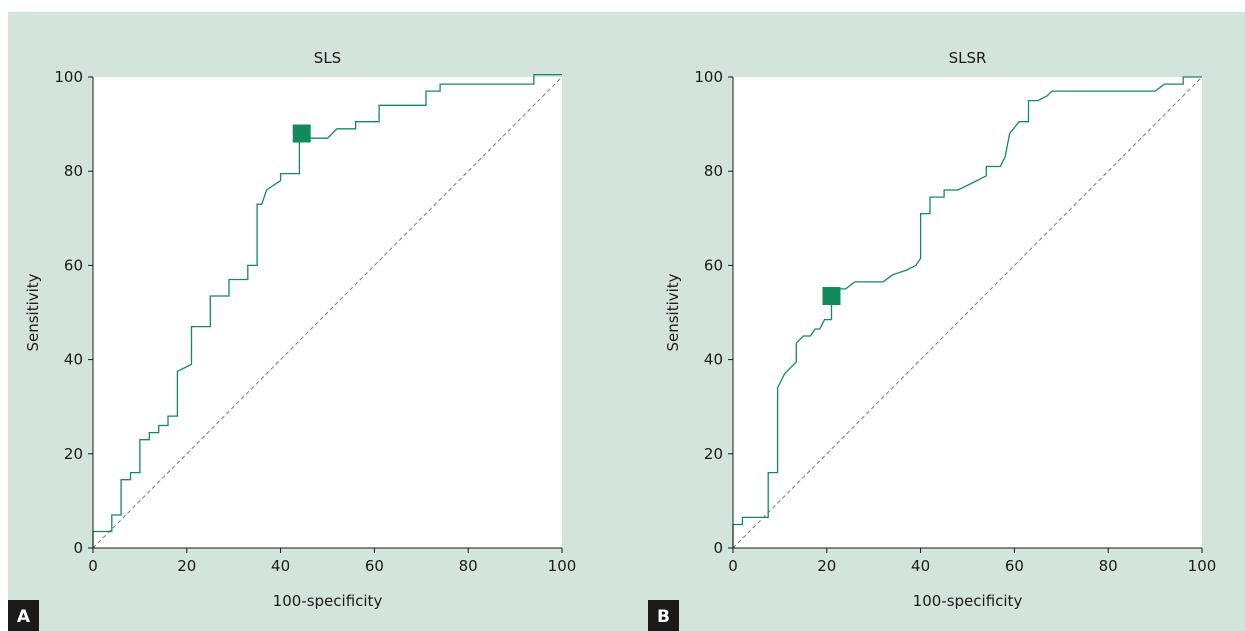 The width and height of the screenshot is (1245, 631). What do you see at coordinates (968, 58) in the screenshot?
I see `panel-title: SLSR` at bounding box center [968, 58].